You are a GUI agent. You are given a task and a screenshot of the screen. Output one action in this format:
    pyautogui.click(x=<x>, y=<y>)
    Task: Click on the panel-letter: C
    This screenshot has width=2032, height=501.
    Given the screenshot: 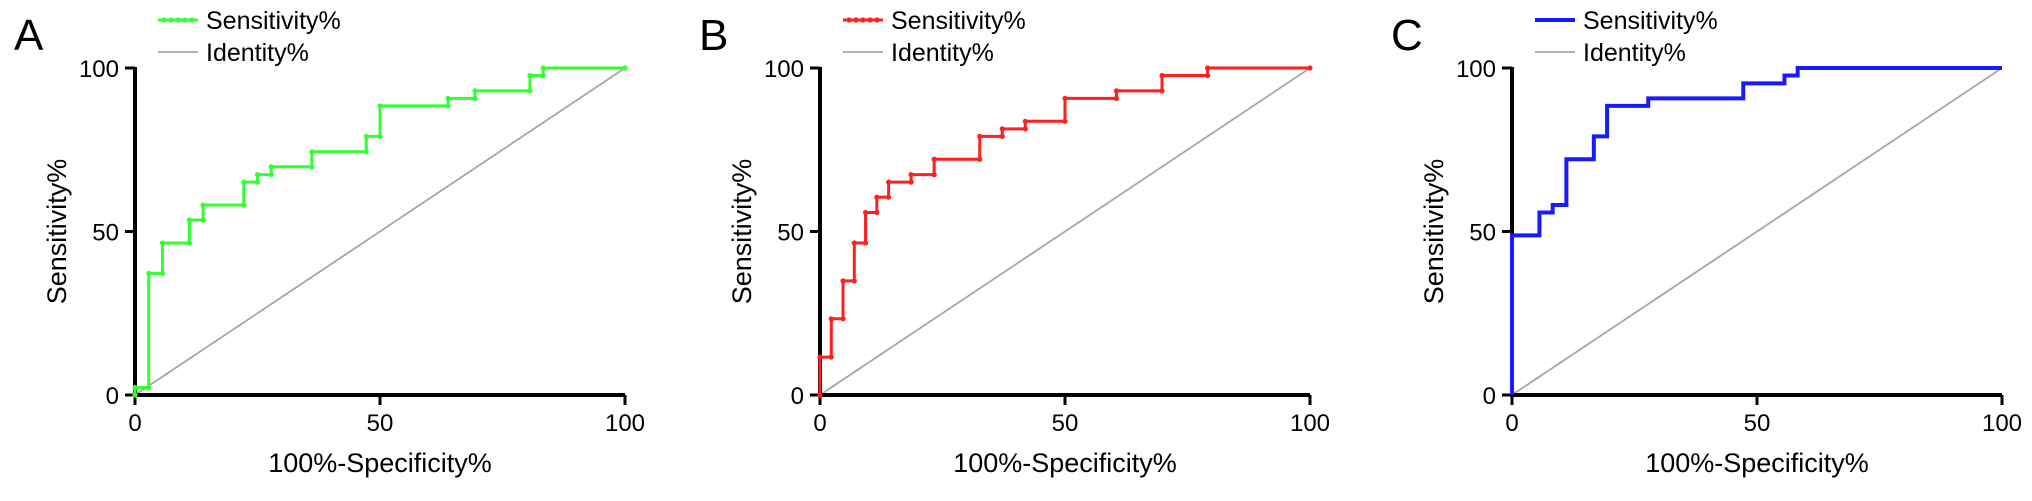 What is the action you would take?
    pyautogui.click(x=1407, y=35)
    